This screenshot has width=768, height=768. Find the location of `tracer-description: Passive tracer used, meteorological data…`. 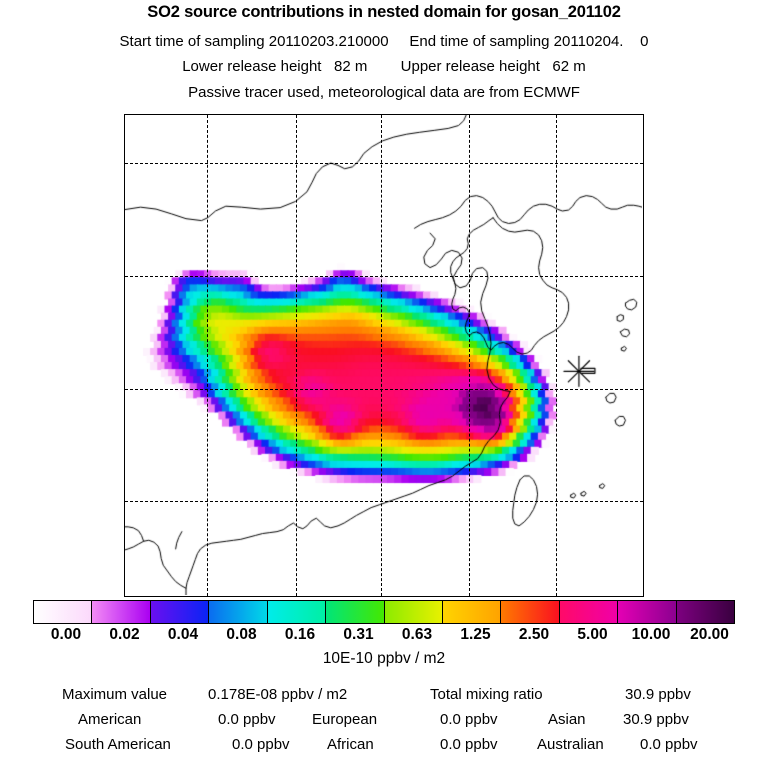

tracer-description: Passive tracer used, meteorological data… is located at coordinates (384, 92).